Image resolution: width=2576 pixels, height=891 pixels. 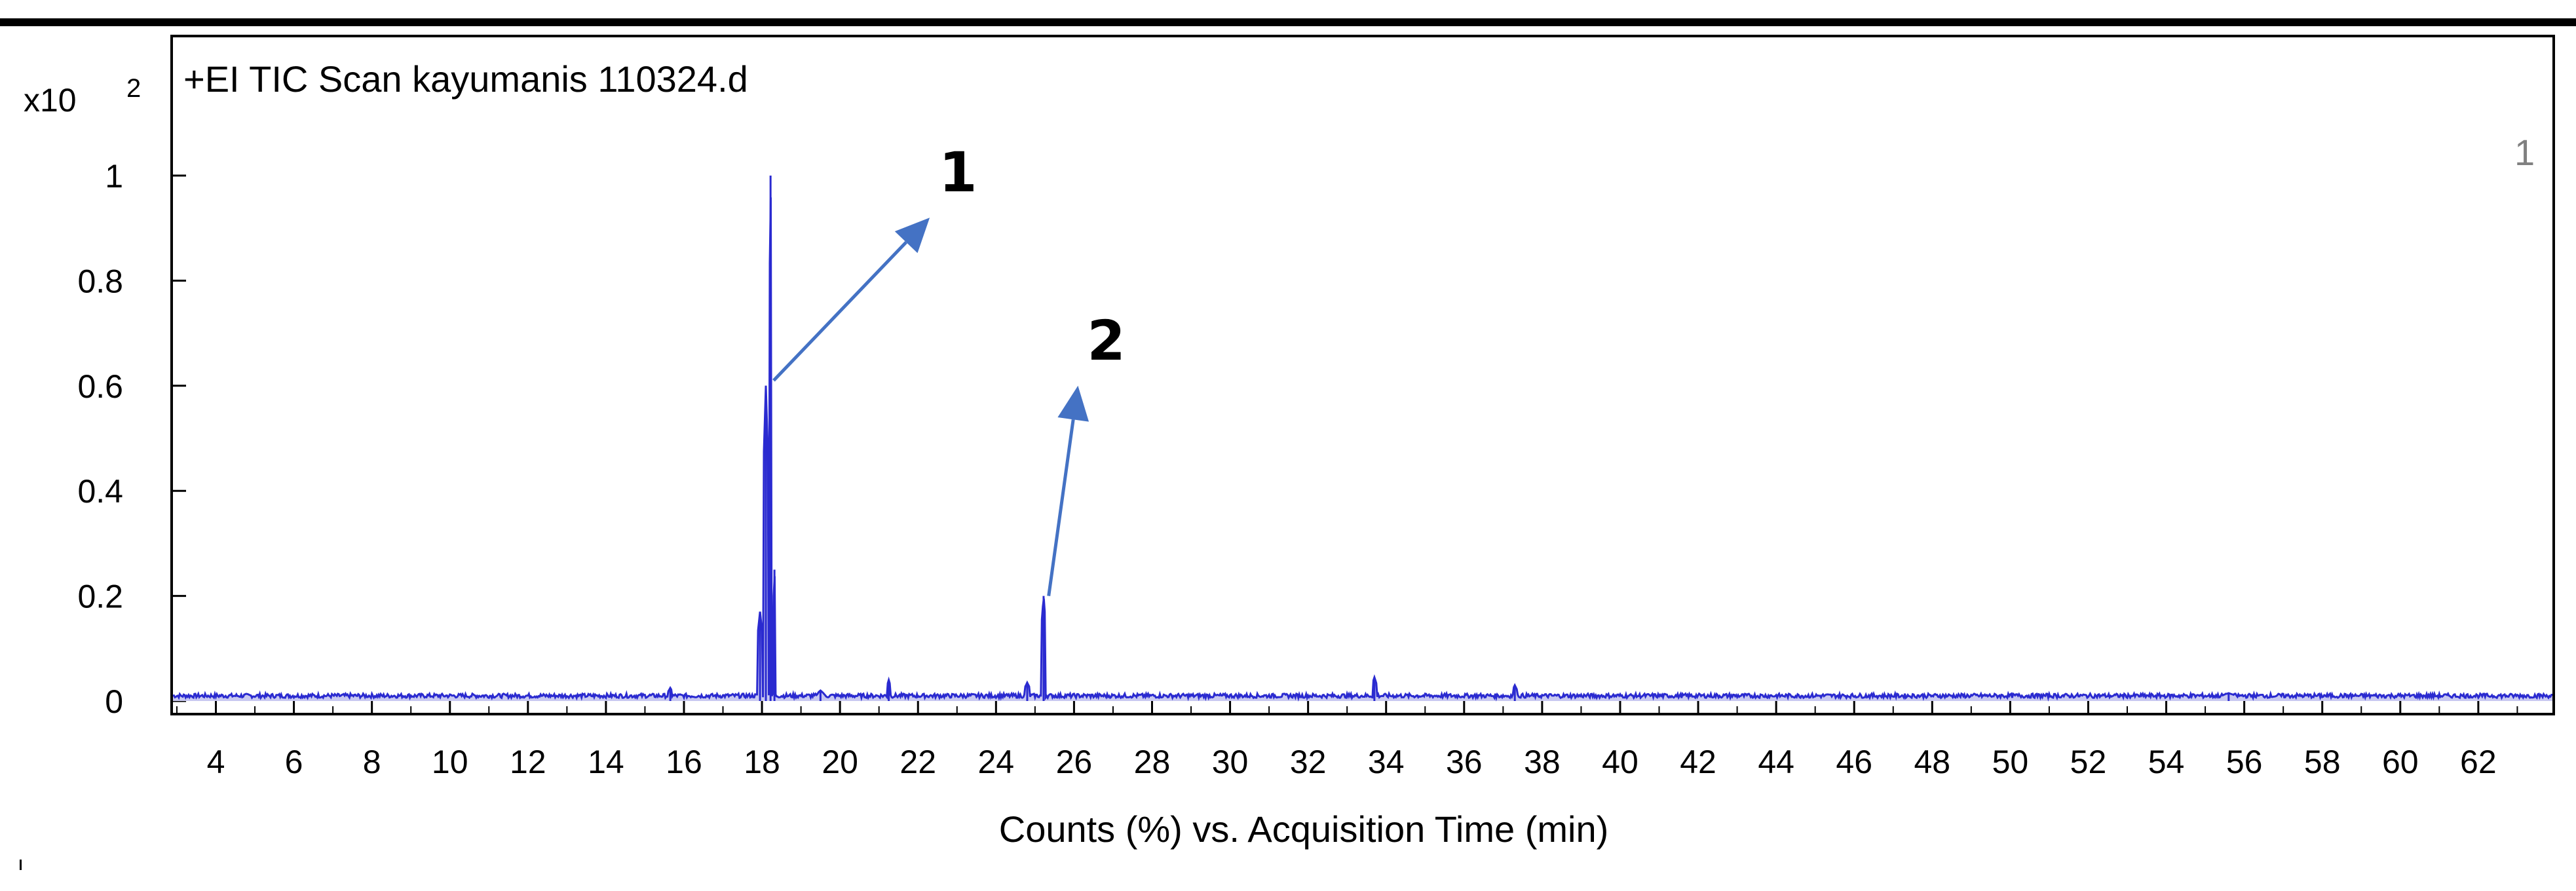 I want to click on y-tick-label: 0.4, so click(x=100, y=491).